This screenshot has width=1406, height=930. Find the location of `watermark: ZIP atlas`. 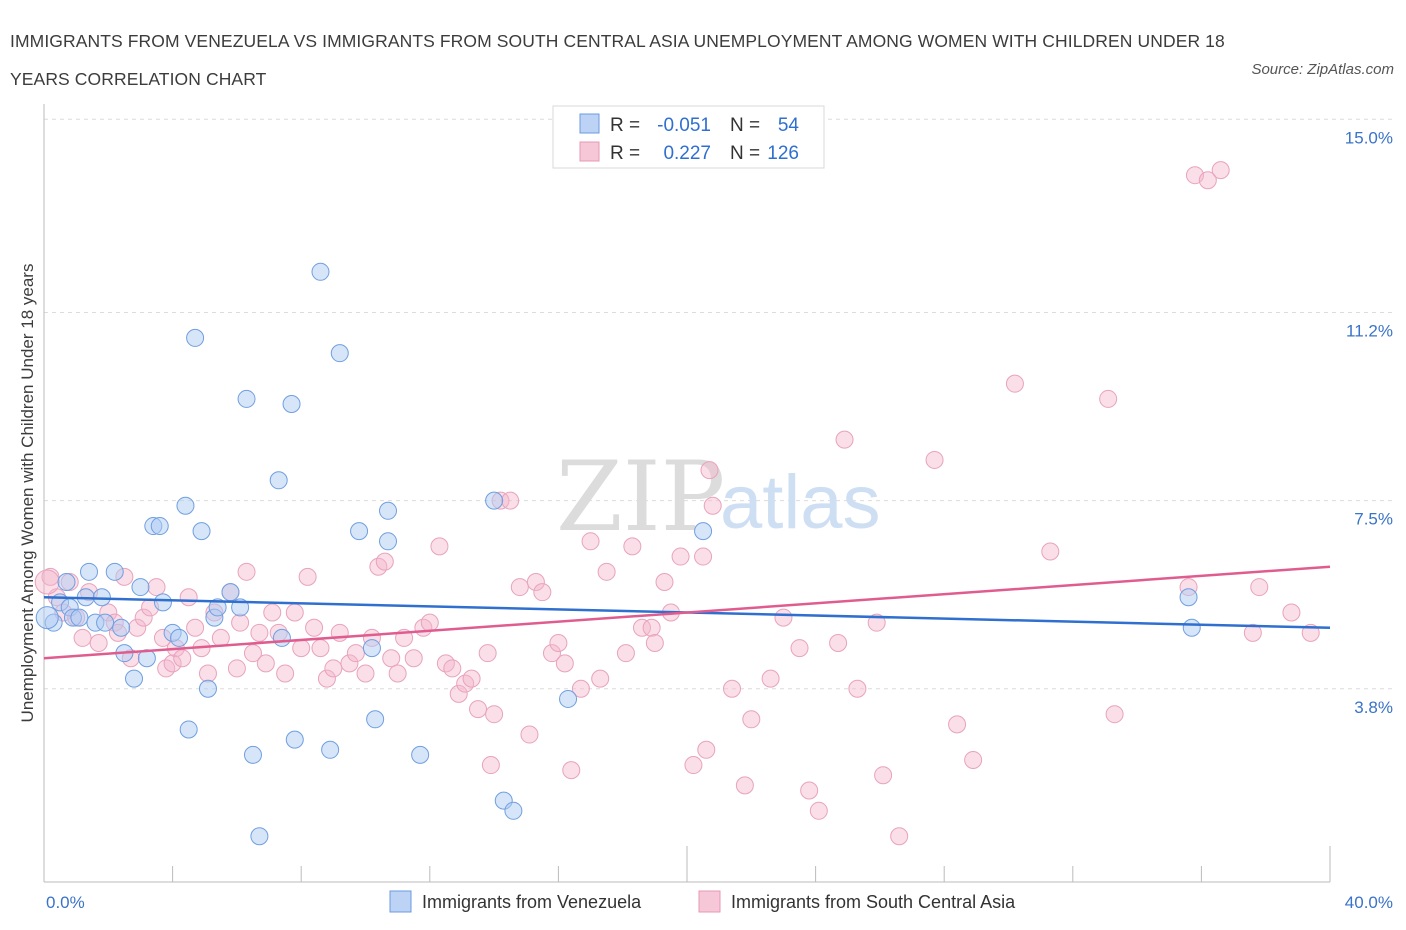

watermark: ZIP atlas is located at coordinates (718, 497).